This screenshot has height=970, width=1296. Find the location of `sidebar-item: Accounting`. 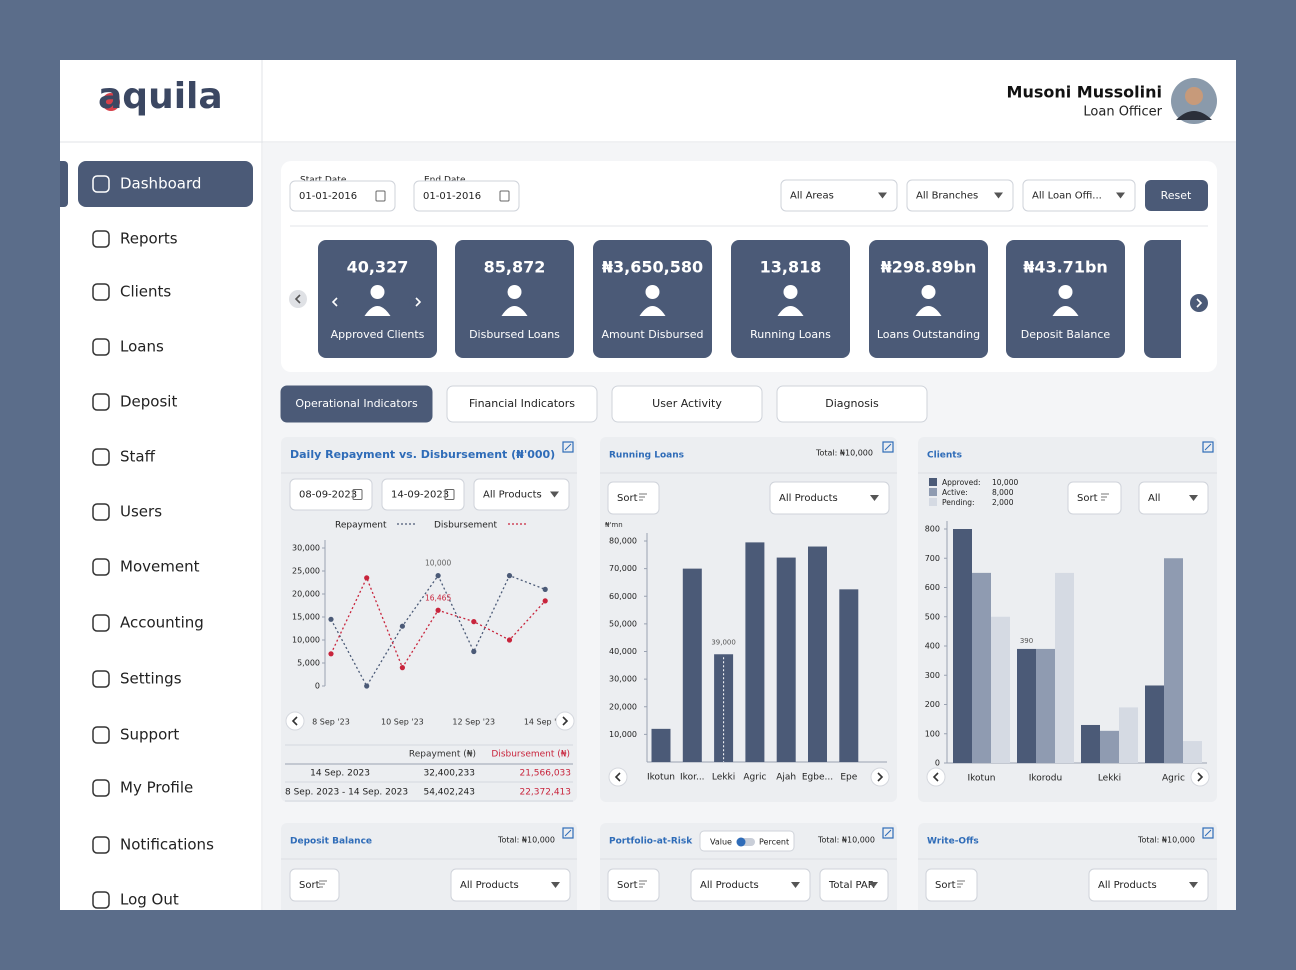

sidebar-item: Accounting is located at coordinates (148, 623).